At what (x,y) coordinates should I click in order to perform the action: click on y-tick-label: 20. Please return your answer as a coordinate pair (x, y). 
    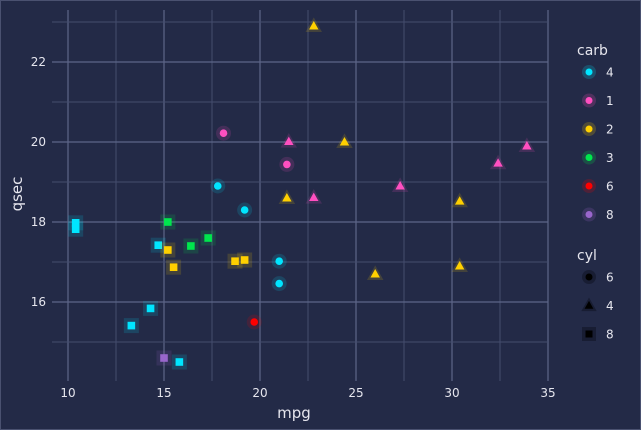
    Looking at the image, I should click on (38, 142).